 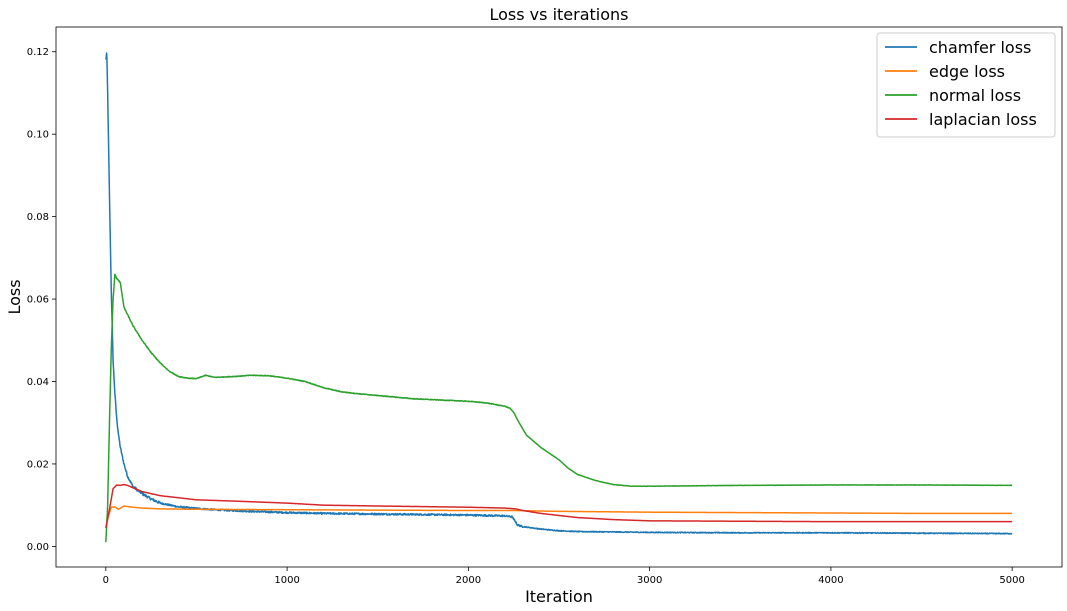 I want to click on y-tick-label: 0.04, so click(x=38, y=382).